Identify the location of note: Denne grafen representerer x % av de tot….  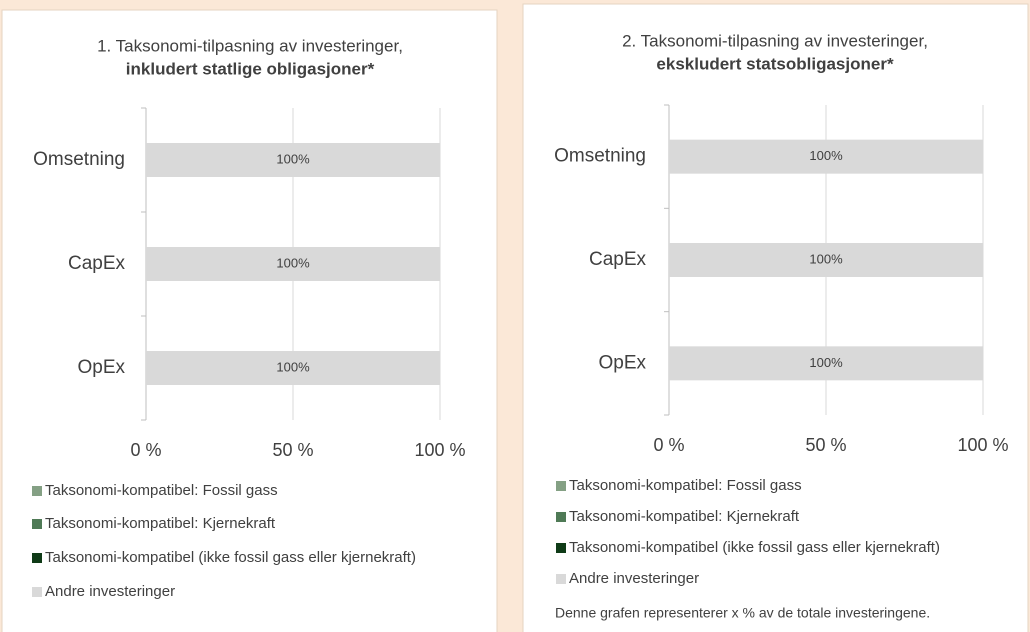
(742, 613).